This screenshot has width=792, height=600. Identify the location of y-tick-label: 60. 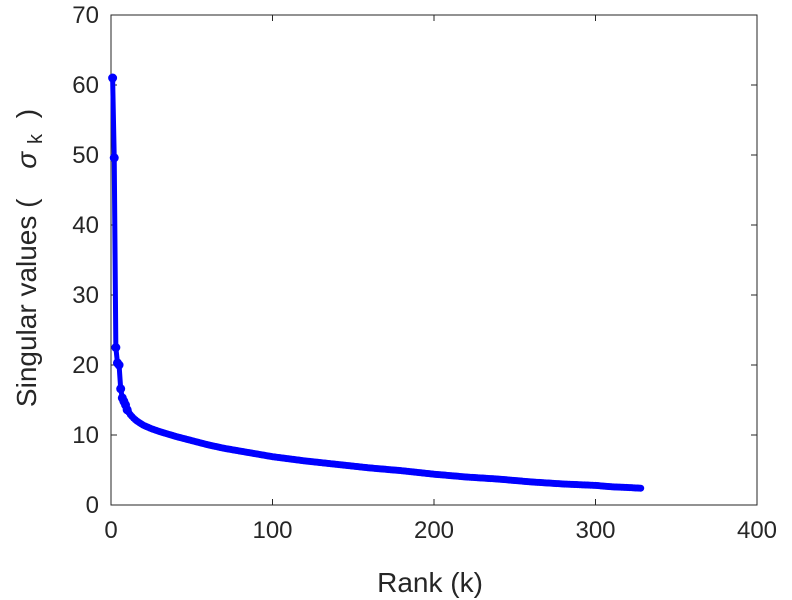
(85, 85).